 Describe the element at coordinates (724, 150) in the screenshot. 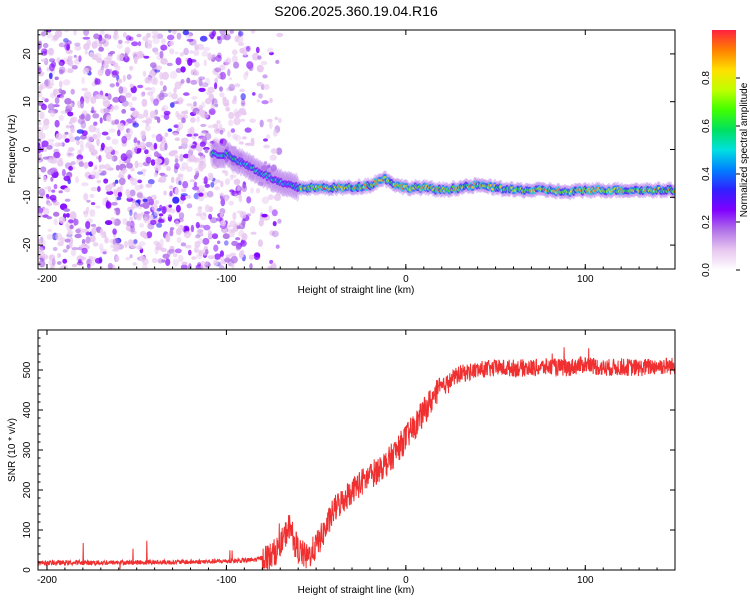

I see `colorbar-gradient` at that location.